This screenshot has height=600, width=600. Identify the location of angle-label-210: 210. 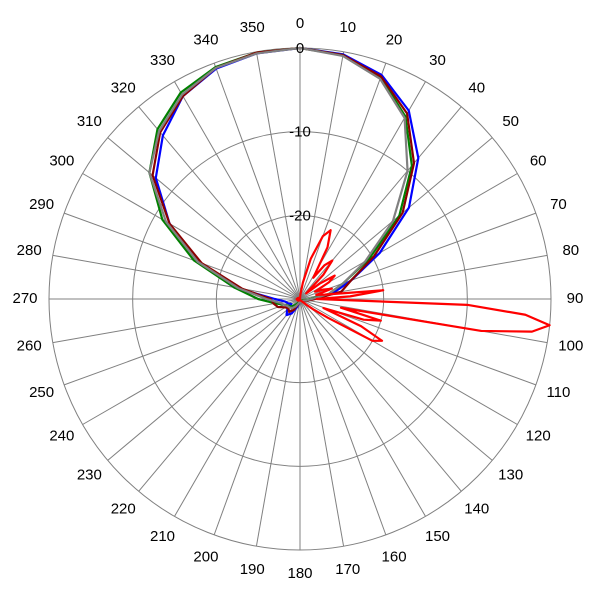
(162, 536).